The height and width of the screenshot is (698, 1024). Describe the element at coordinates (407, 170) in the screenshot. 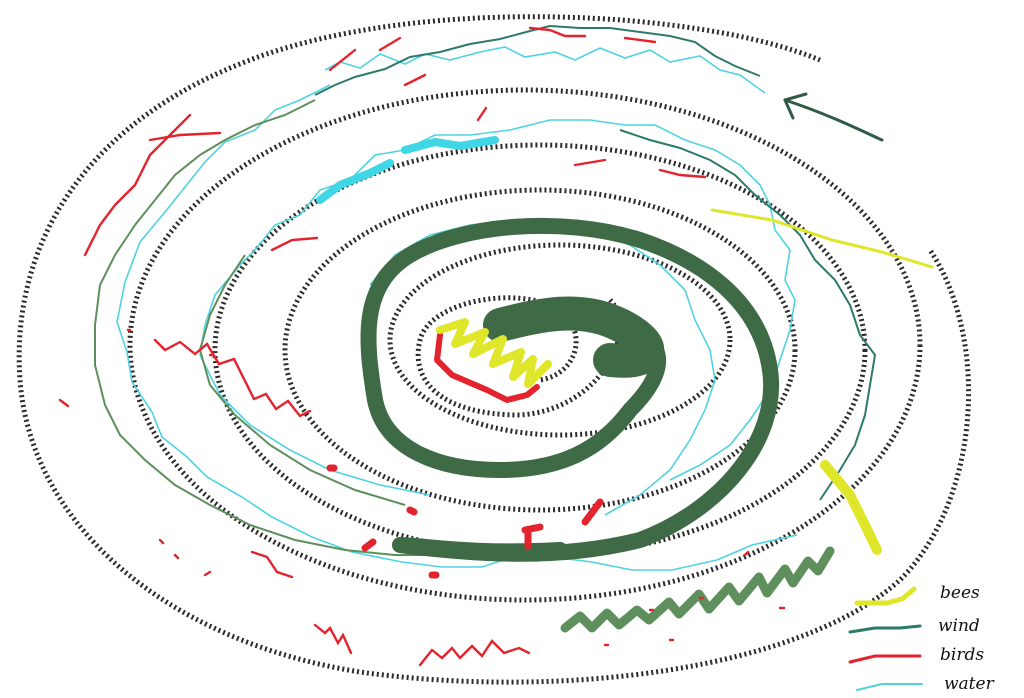

I see `cyan-blobs` at that location.